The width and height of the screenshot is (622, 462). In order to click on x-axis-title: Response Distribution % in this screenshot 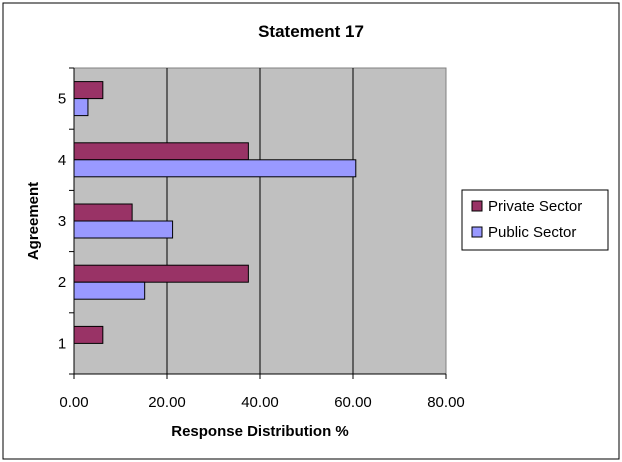, I will do `click(260, 431)`.